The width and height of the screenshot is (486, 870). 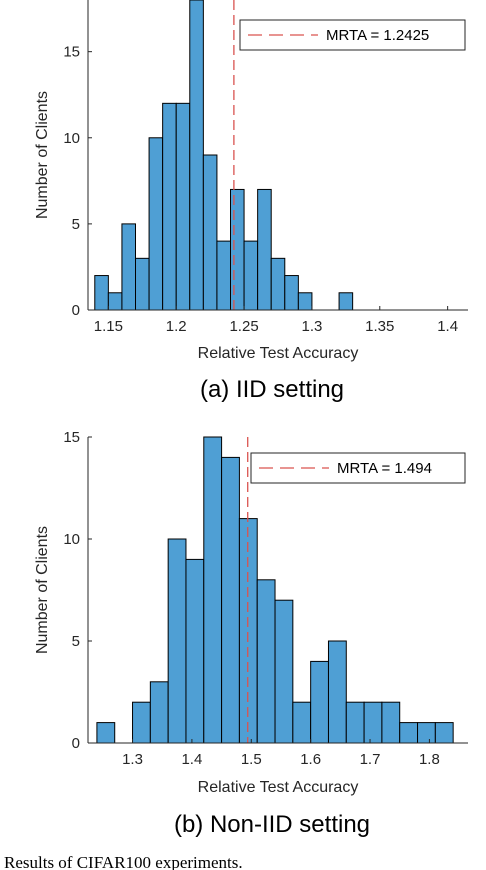 I want to click on x-tick-label: 1.15, so click(x=108, y=326).